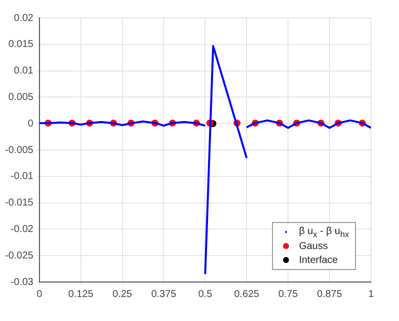 The width and height of the screenshot is (399, 321). I want to click on x-tick-label: 1, so click(371, 294).